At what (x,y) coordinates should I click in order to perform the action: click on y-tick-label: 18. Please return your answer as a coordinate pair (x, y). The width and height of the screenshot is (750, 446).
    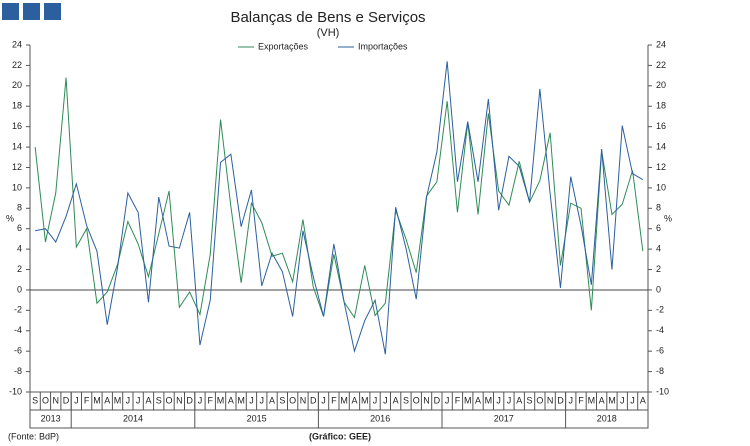
    Looking at the image, I should click on (17, 106).